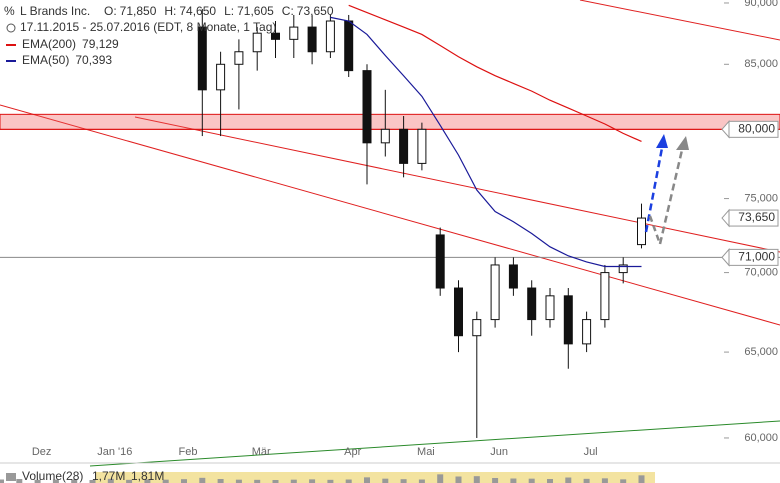  I want to click on ohlc-label: C:, so click(288, 11).